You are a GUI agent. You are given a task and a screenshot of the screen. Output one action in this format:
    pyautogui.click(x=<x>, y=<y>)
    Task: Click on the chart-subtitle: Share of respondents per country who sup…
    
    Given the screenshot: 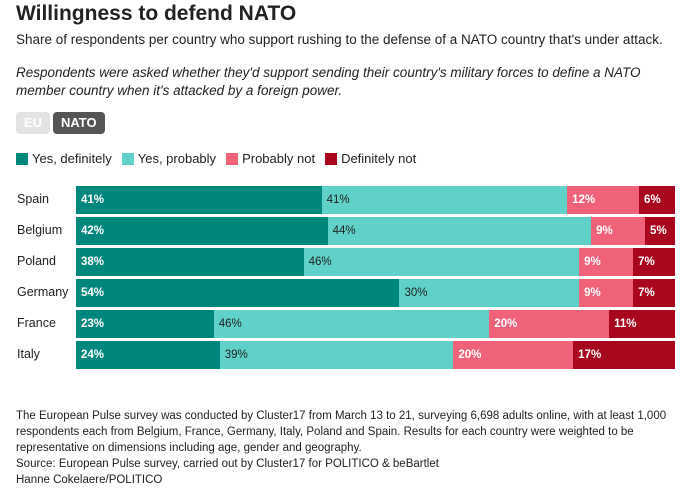 What is the action you would take?
    pyautogui.click(x=339, y=39)
    